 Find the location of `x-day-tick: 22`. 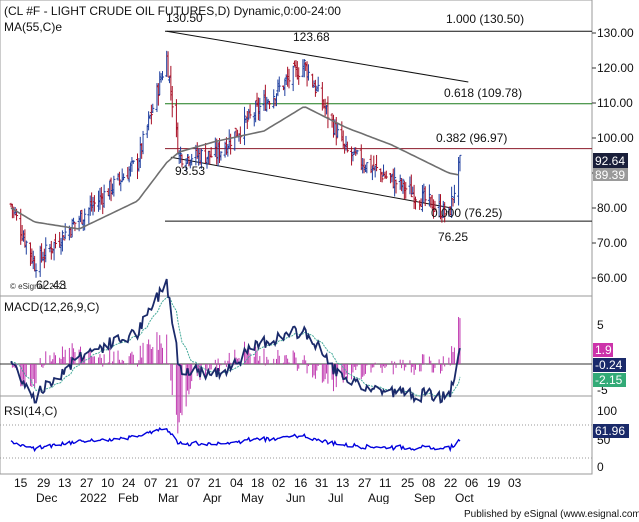

x-day-tick: 22 is located at coordinates (451, 483).